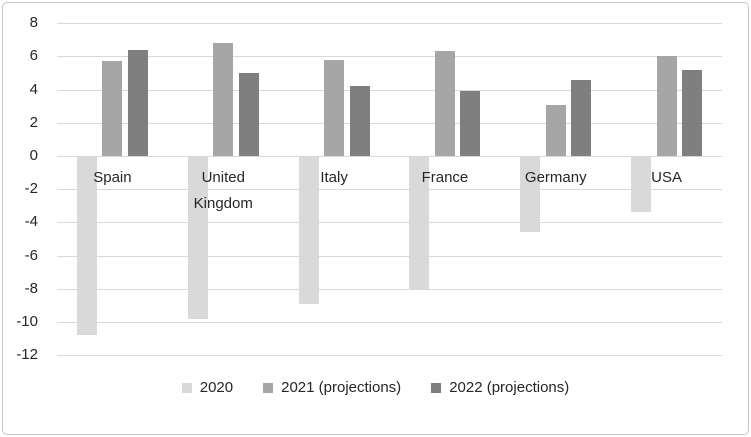 Image resolution: width=751 pixels, height=437 pixels. Describe the element at coordinates (137, 102) in the screenshot. I see `bar-spain-2022-projections` at that location.